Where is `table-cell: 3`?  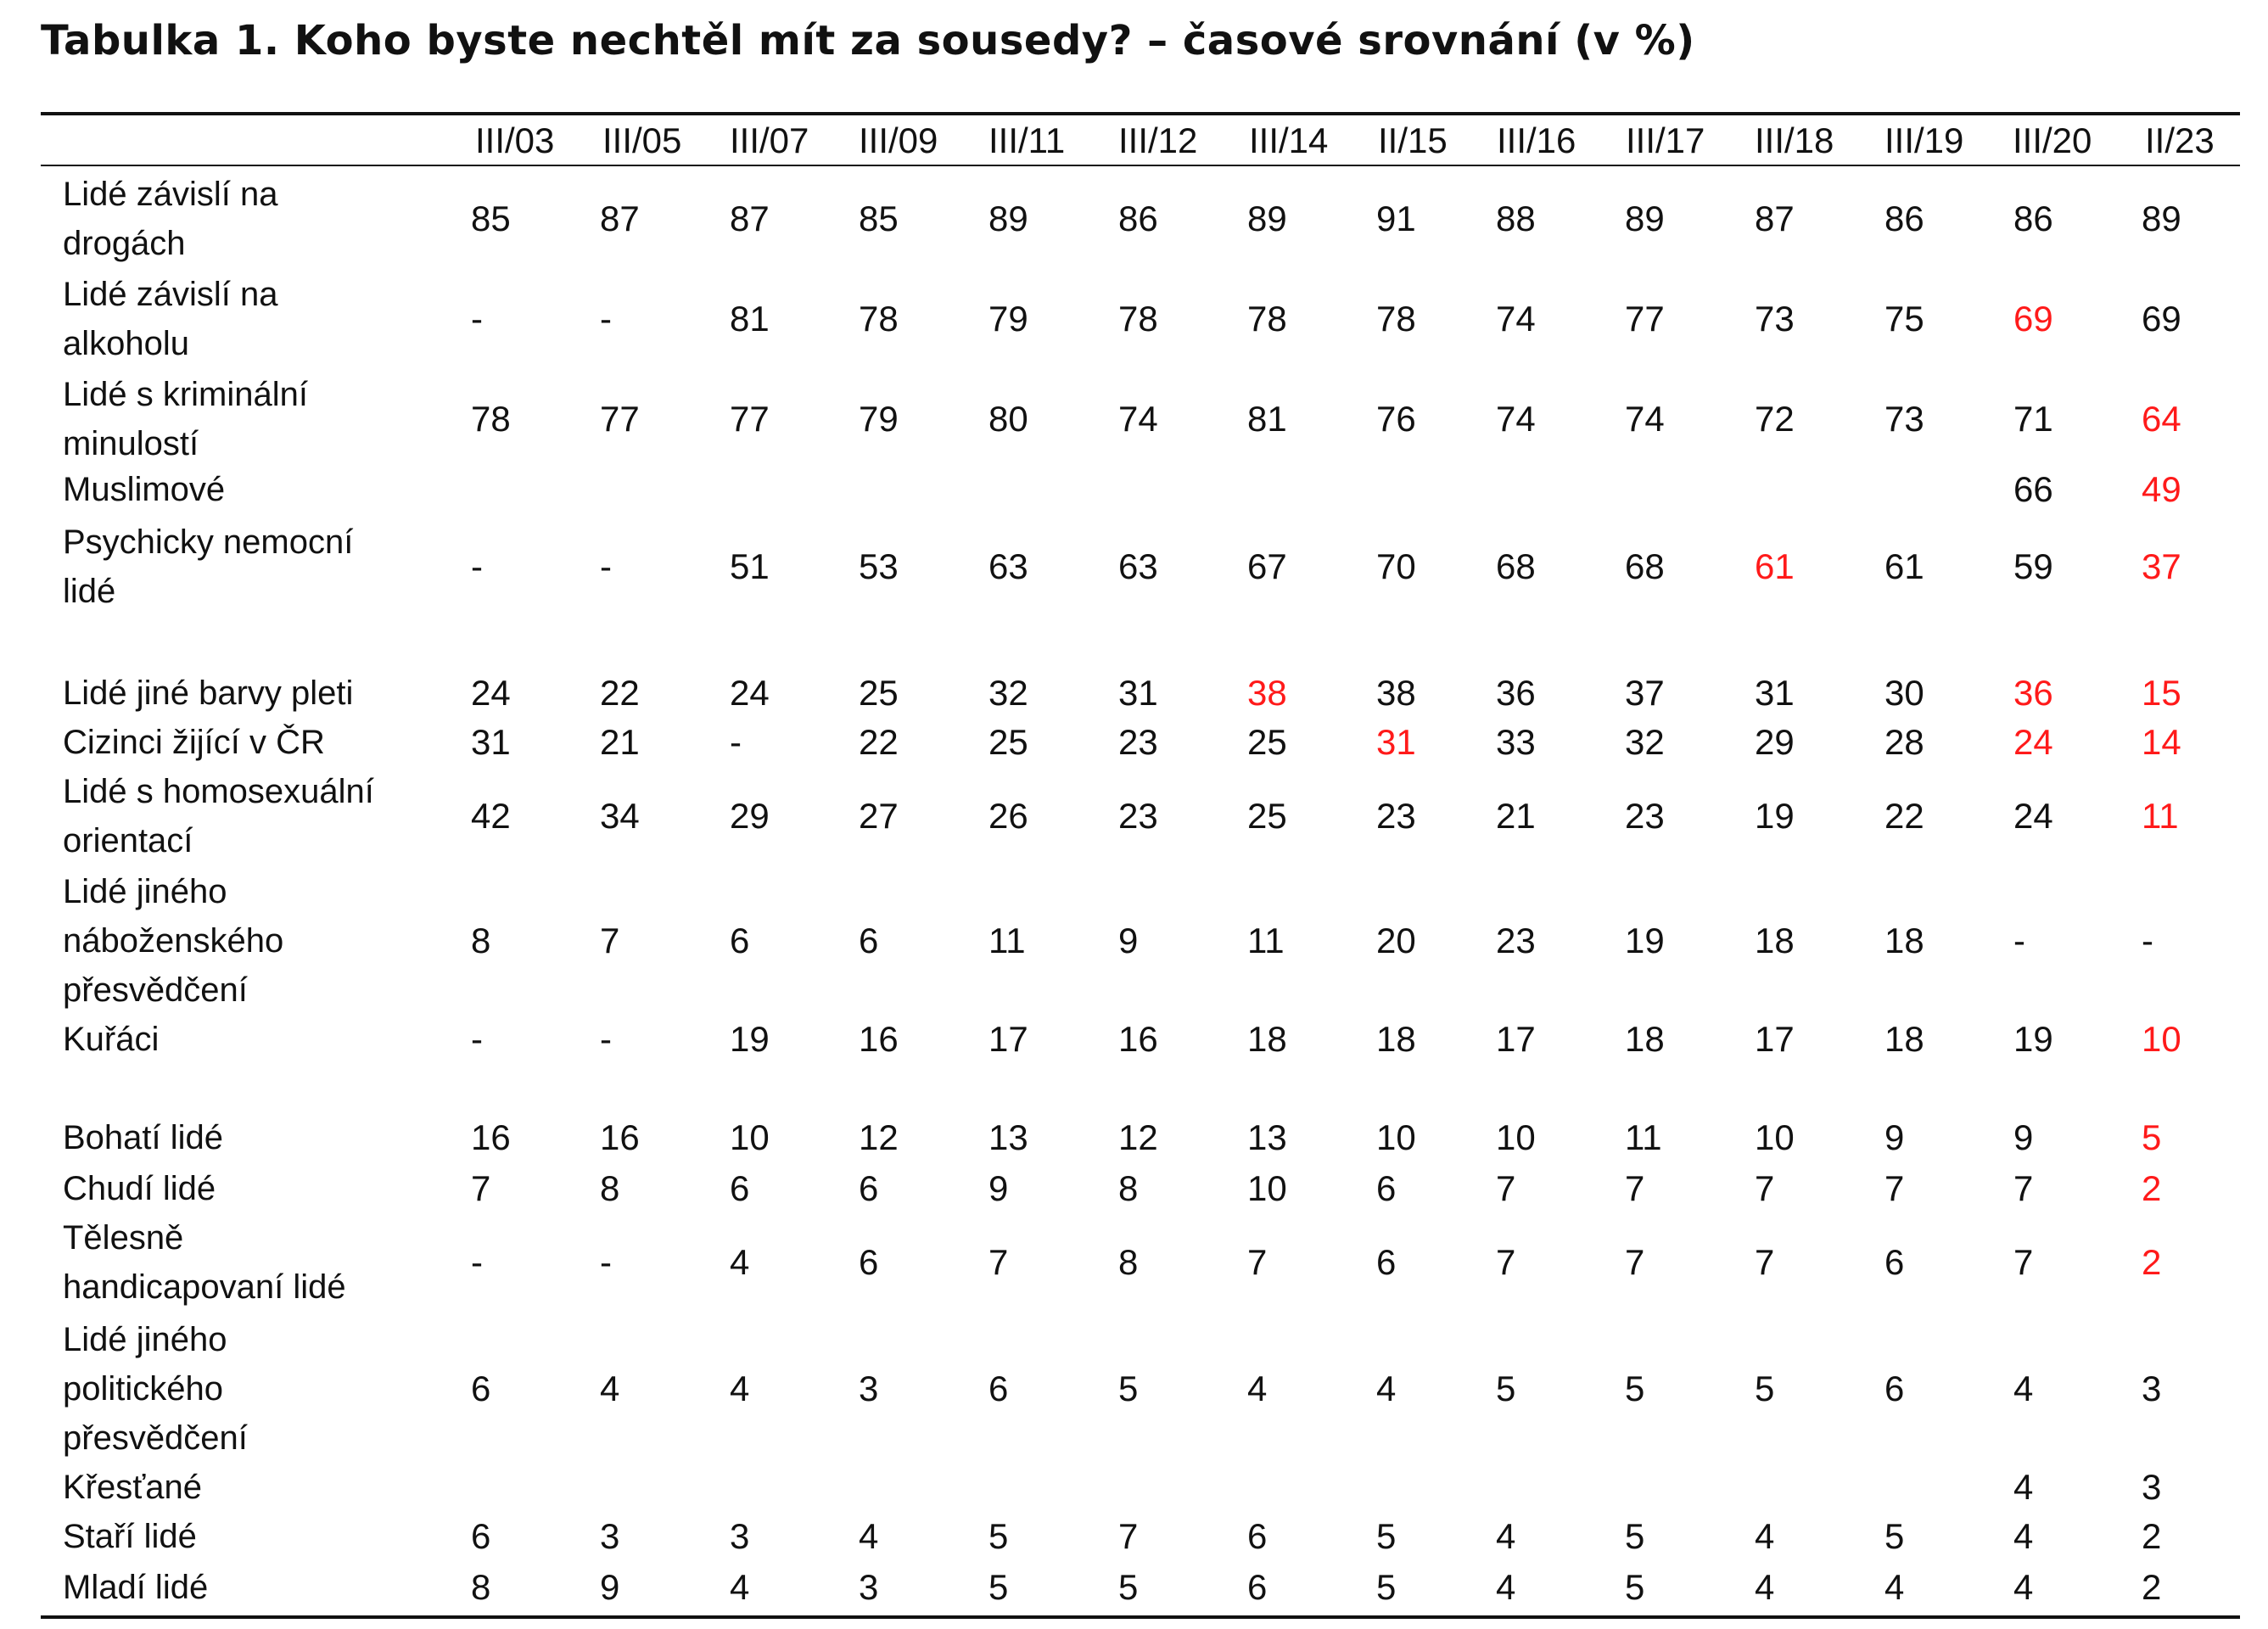 table-cell: 3 is located at coordinates (2152, 1388).